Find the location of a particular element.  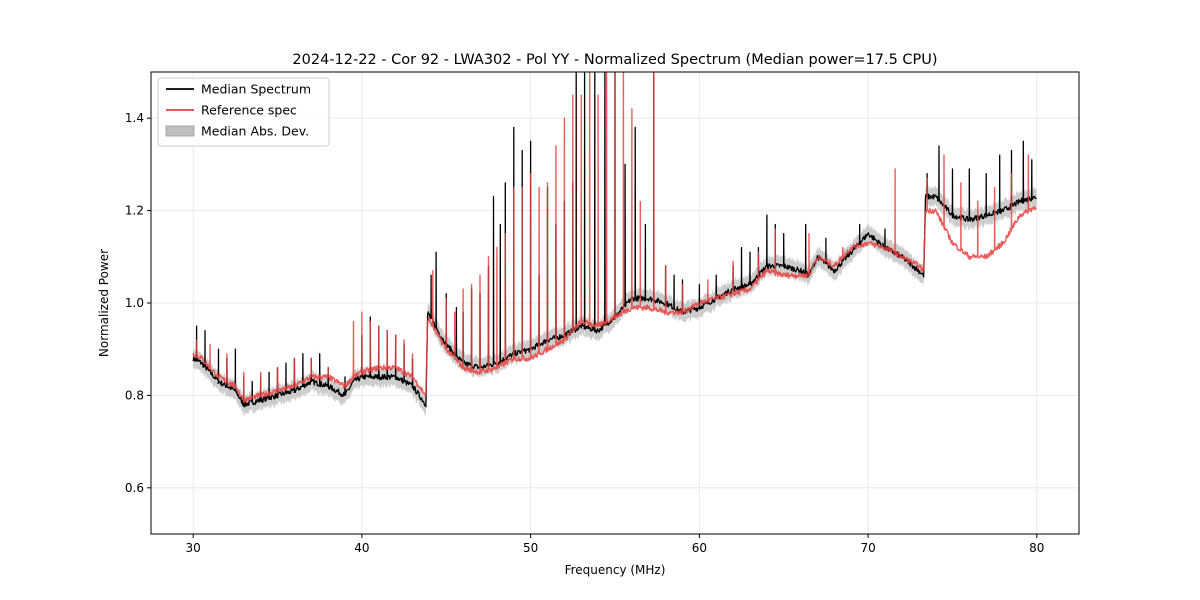

x-tick-label: 40 is located at coordinates (361, 548).